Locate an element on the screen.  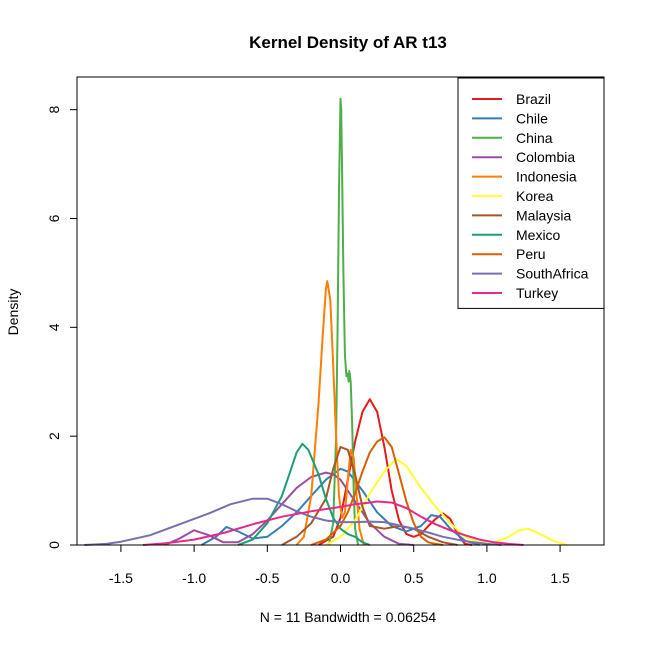
legend-label-colombia: Colombia is located at coordinates (545, 157).